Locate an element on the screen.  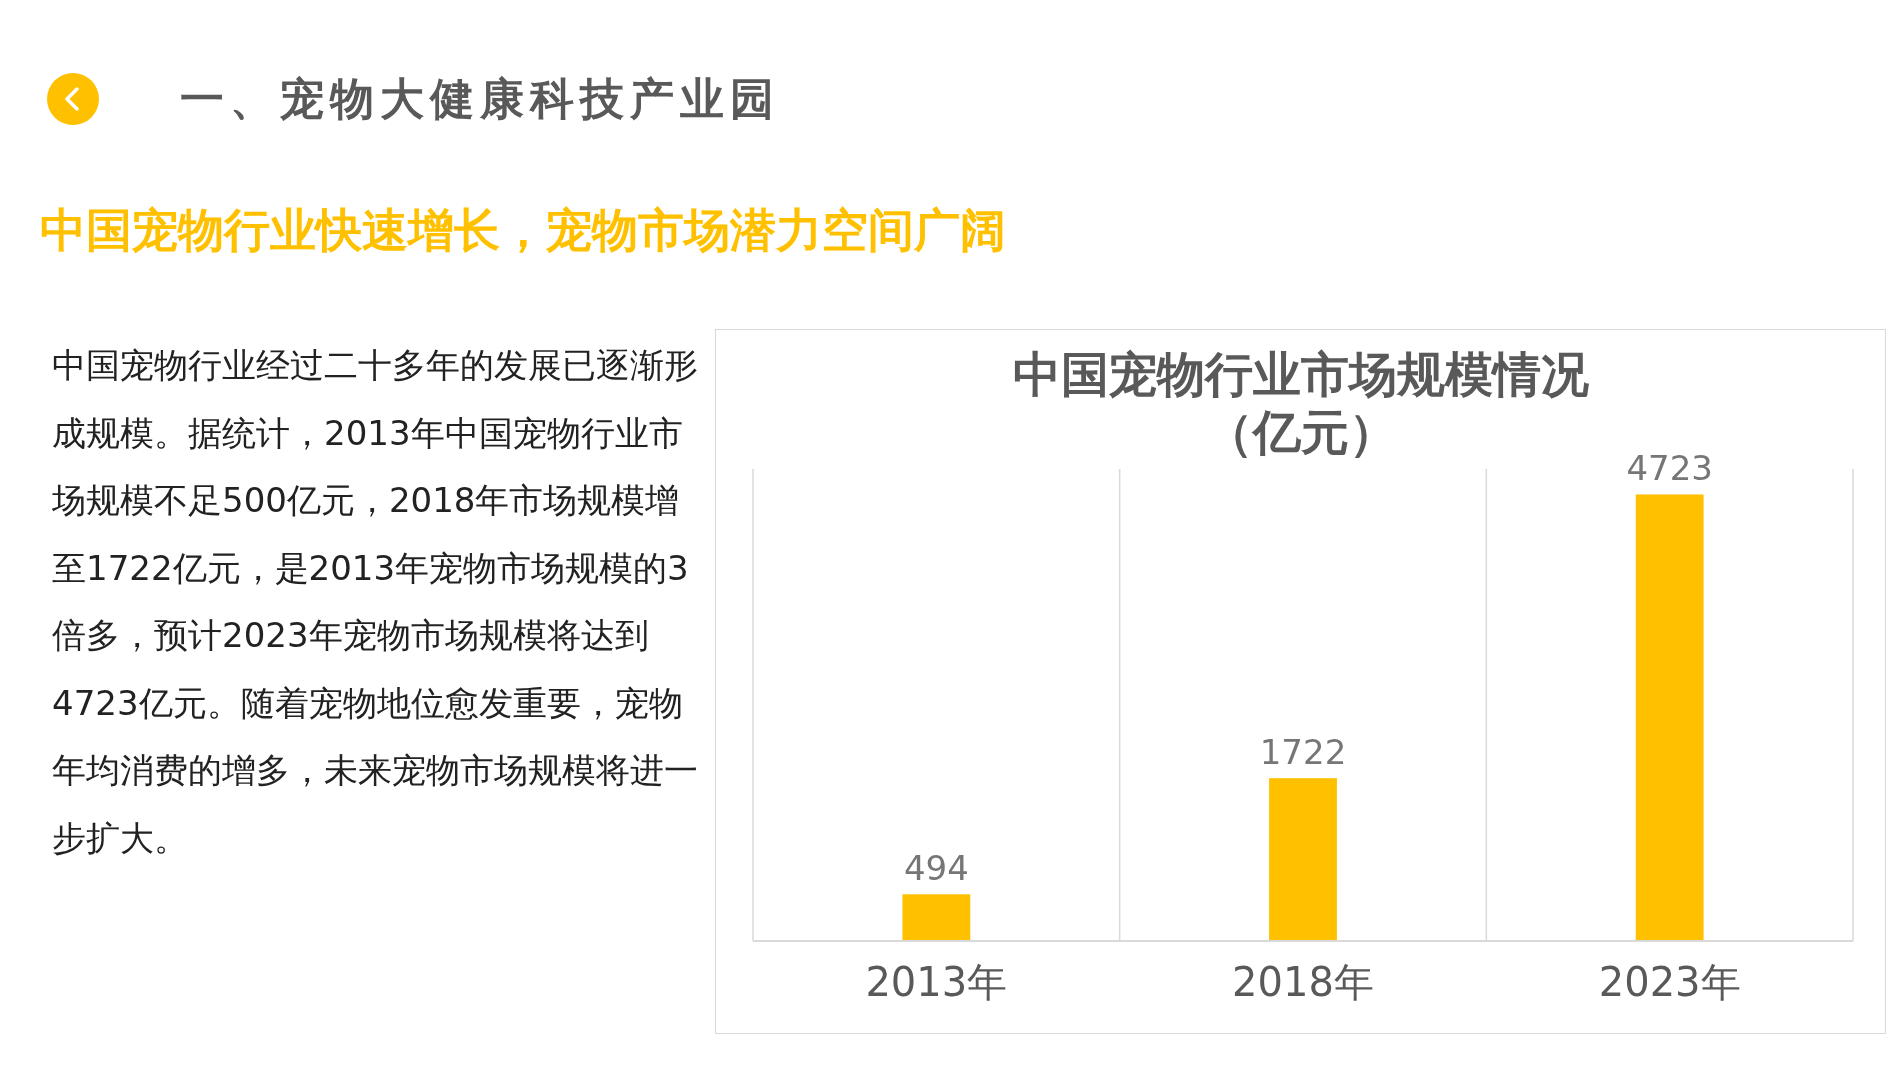
text: 中国宠物行业快速增长，宠物市场潜力空间广阔 is located at coordinates (523, 230).